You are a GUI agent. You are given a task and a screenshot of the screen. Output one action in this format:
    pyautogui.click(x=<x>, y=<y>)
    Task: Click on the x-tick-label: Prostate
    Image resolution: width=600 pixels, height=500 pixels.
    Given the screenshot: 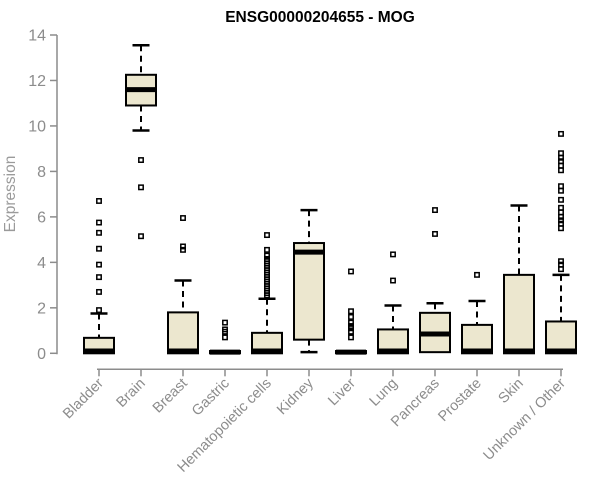 What is the action you would take?
    pyautogui.click(x=459, y=400)
    